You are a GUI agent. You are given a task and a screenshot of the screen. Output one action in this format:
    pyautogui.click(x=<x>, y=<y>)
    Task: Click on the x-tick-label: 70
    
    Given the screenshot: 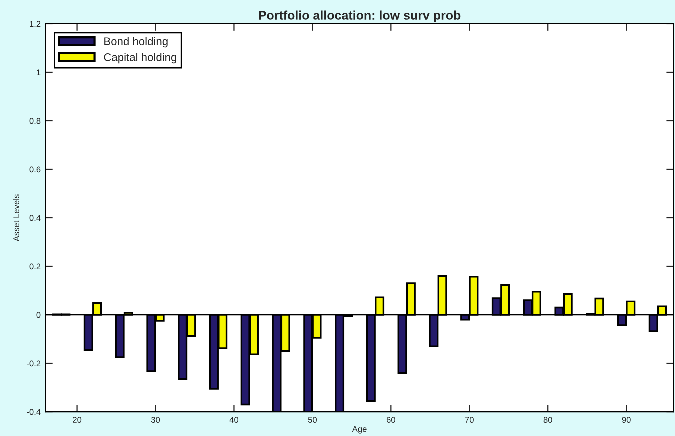 What is the action you would take?
    pyautogui.click(x=469, y=420)
    